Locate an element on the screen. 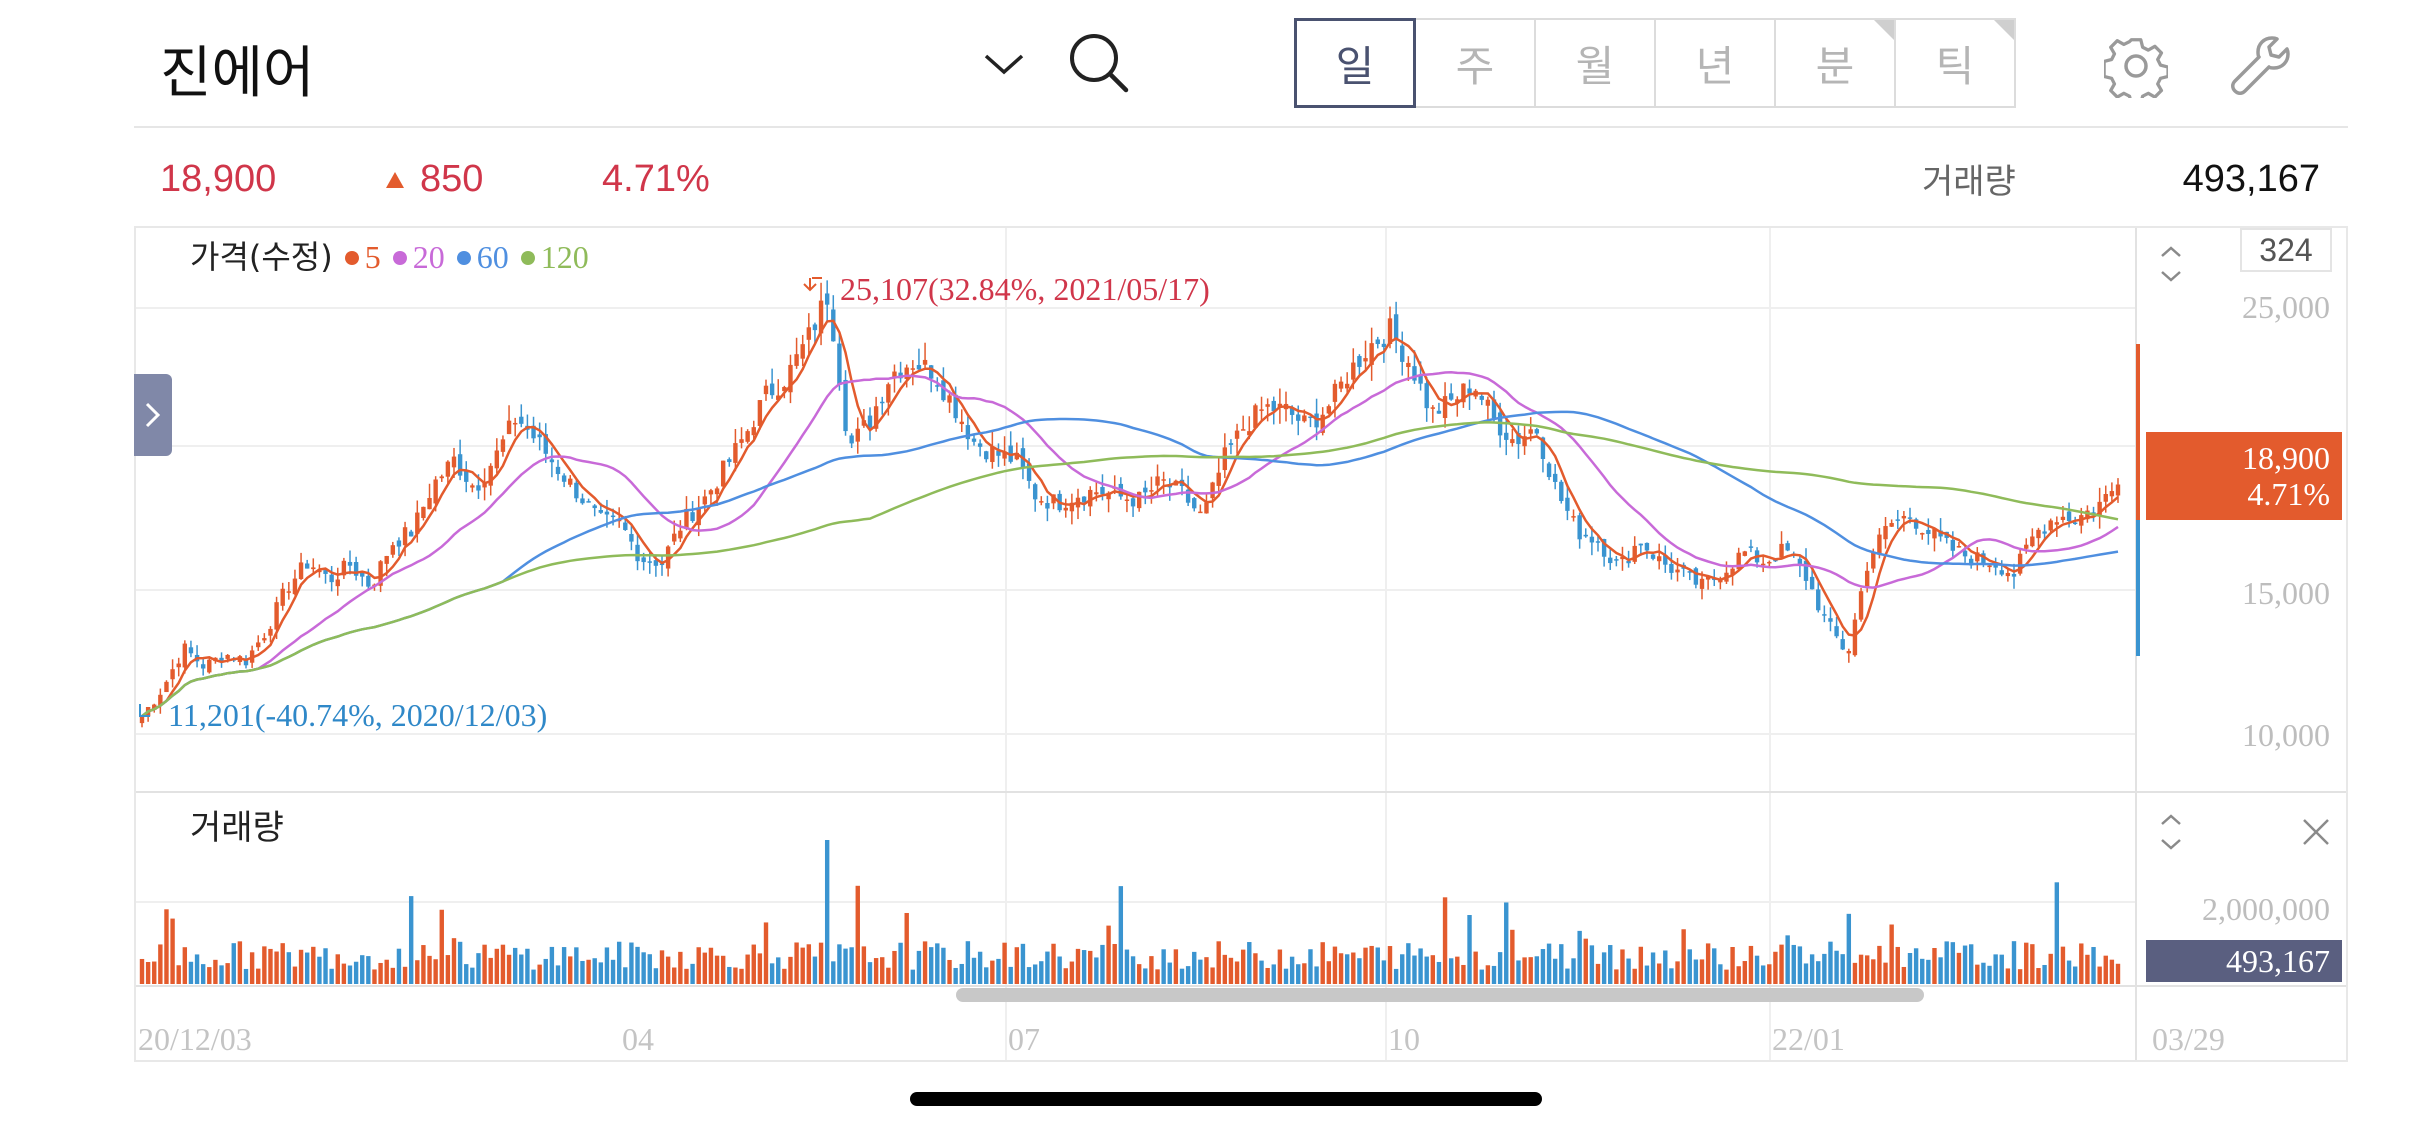  wrench-icon is located at coordinates (2262, 66).